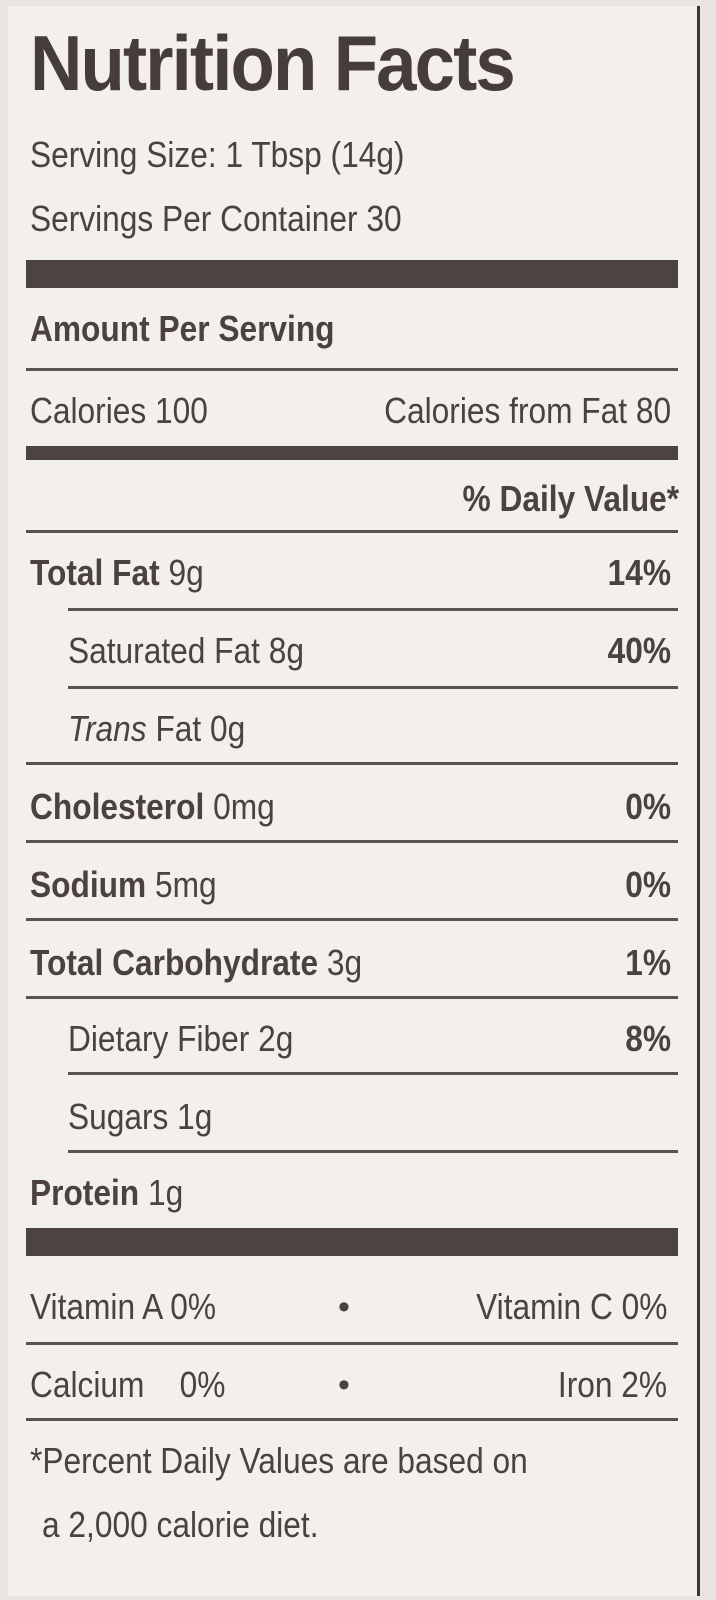  I want to click on protein-row: Protein 1g, so click(106, 1193).